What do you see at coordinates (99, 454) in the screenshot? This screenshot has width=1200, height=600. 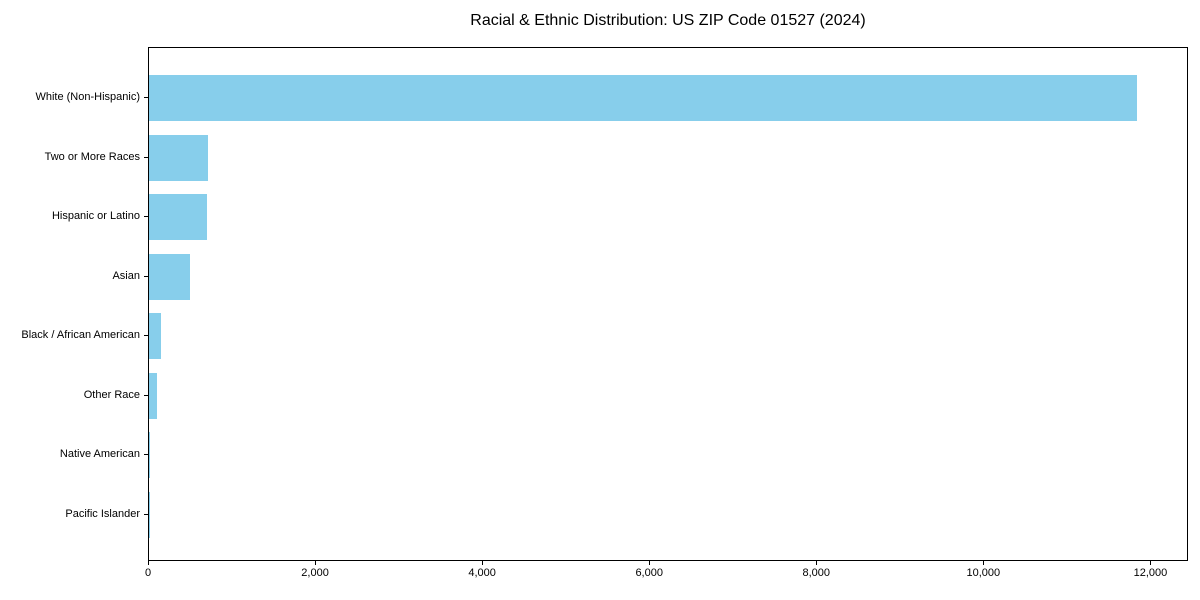 I see `y-tick-label: Native American` at bounding box center [99, 454].